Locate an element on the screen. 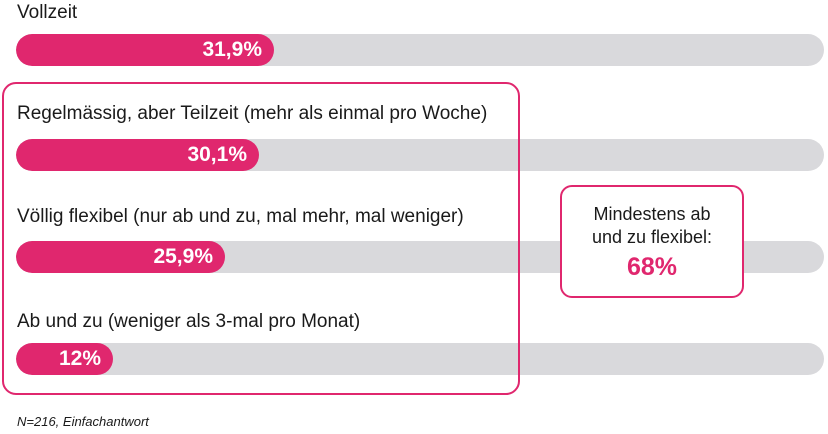 The width and height of the screenshot is (828, 434). callout-text: Mindestens ab und zu flexibel: is located at coordinates (652, 225).